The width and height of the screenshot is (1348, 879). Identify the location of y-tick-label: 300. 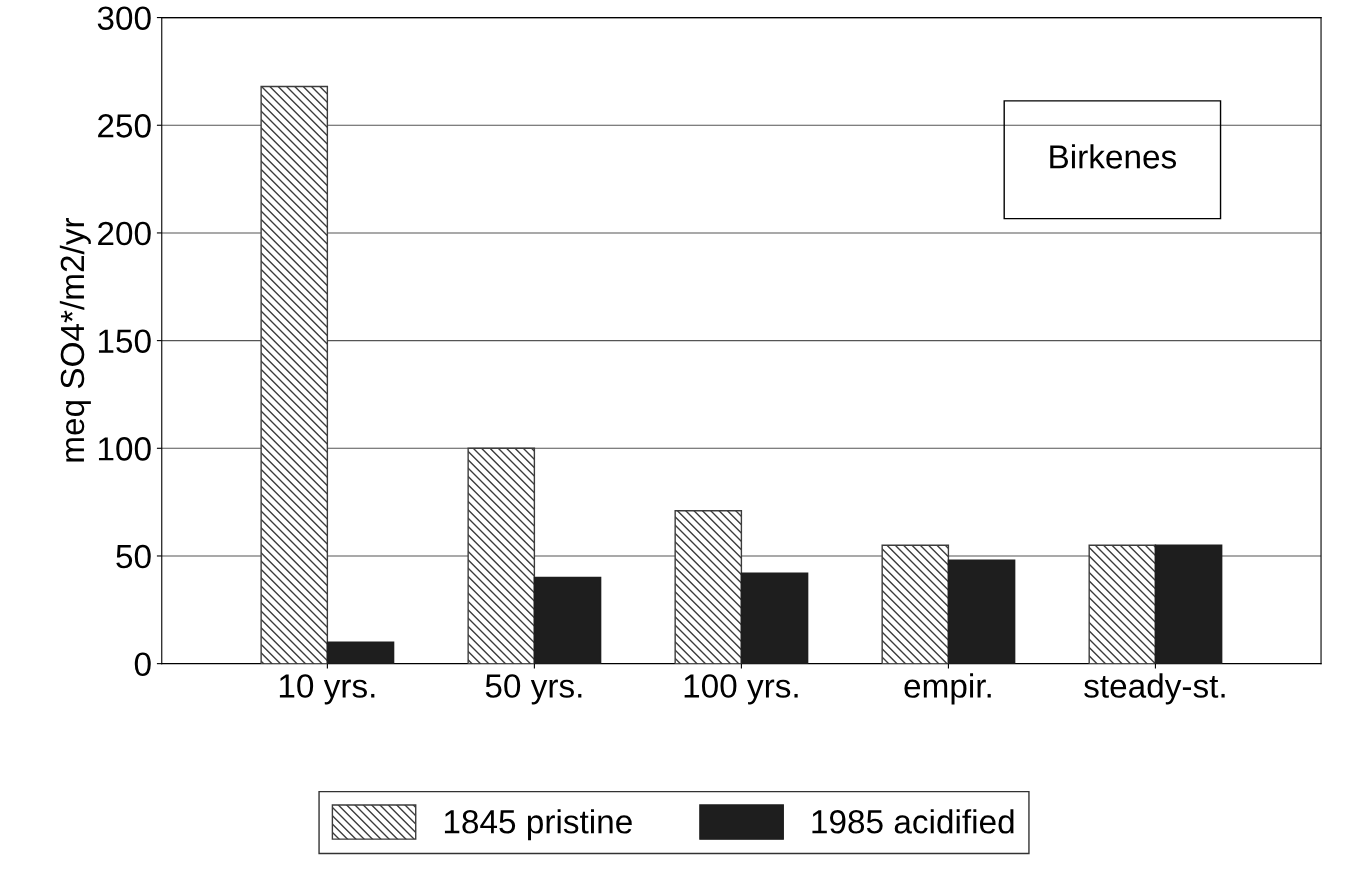
(124, 18).